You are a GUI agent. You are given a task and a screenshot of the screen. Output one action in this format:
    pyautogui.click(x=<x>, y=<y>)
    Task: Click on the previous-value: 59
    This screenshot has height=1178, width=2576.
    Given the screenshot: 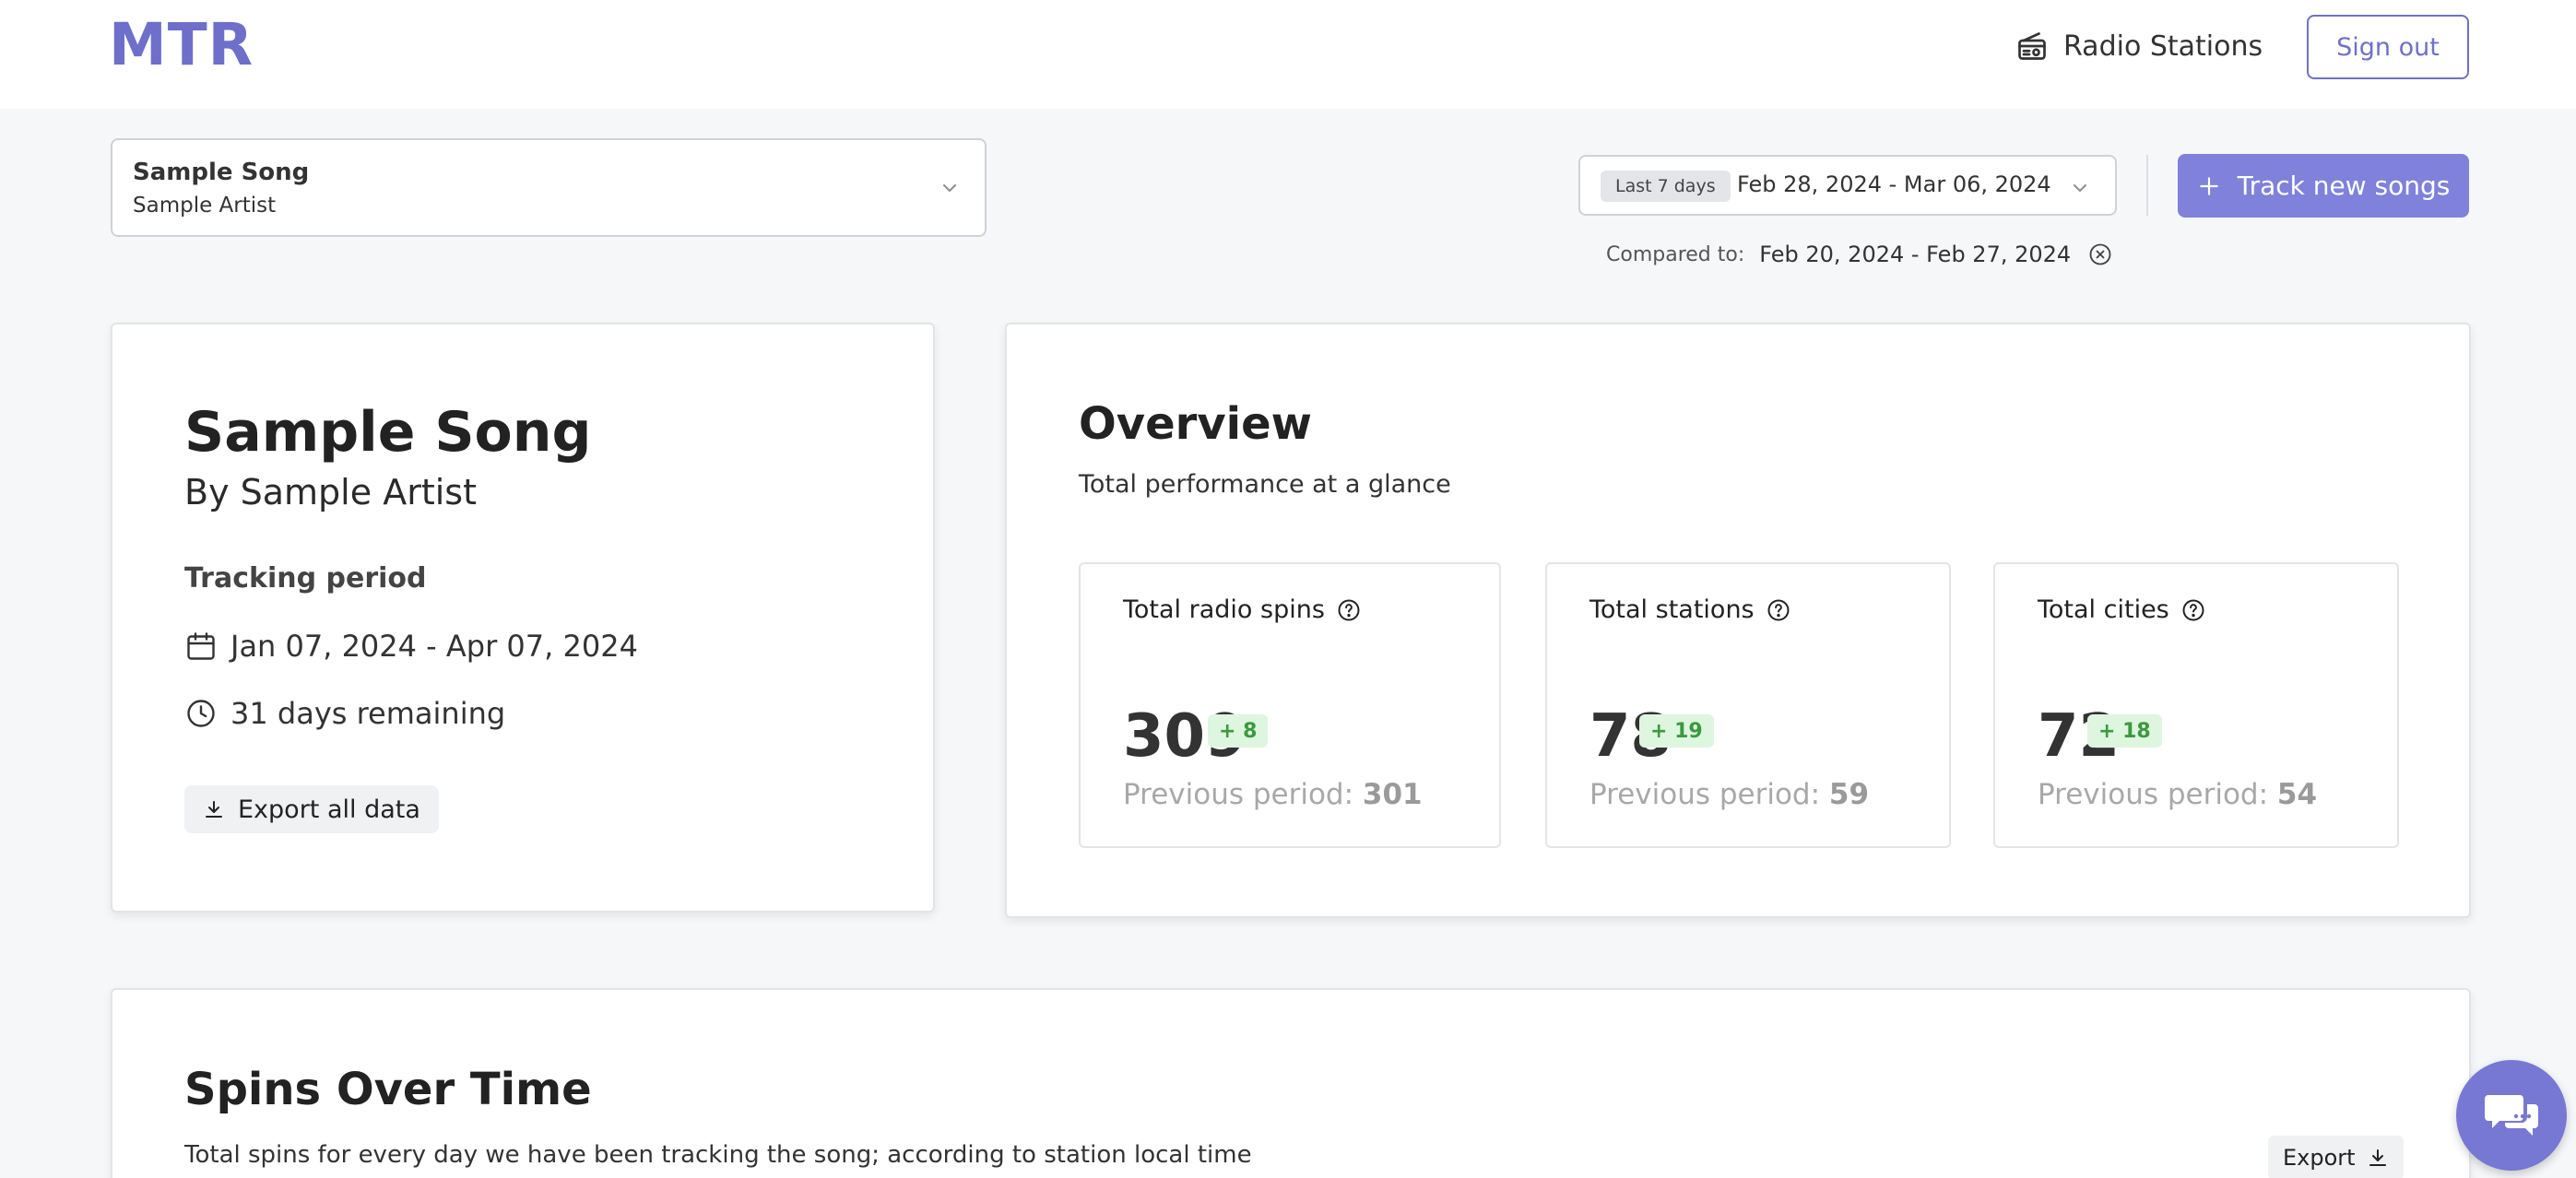 What is the action you would take?
    pyautogui.click(x=1849, y=794)
    